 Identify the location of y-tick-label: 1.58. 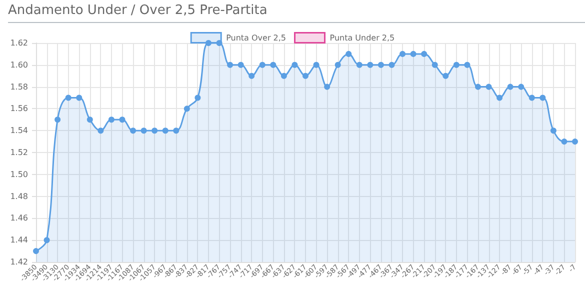
(19, 87).